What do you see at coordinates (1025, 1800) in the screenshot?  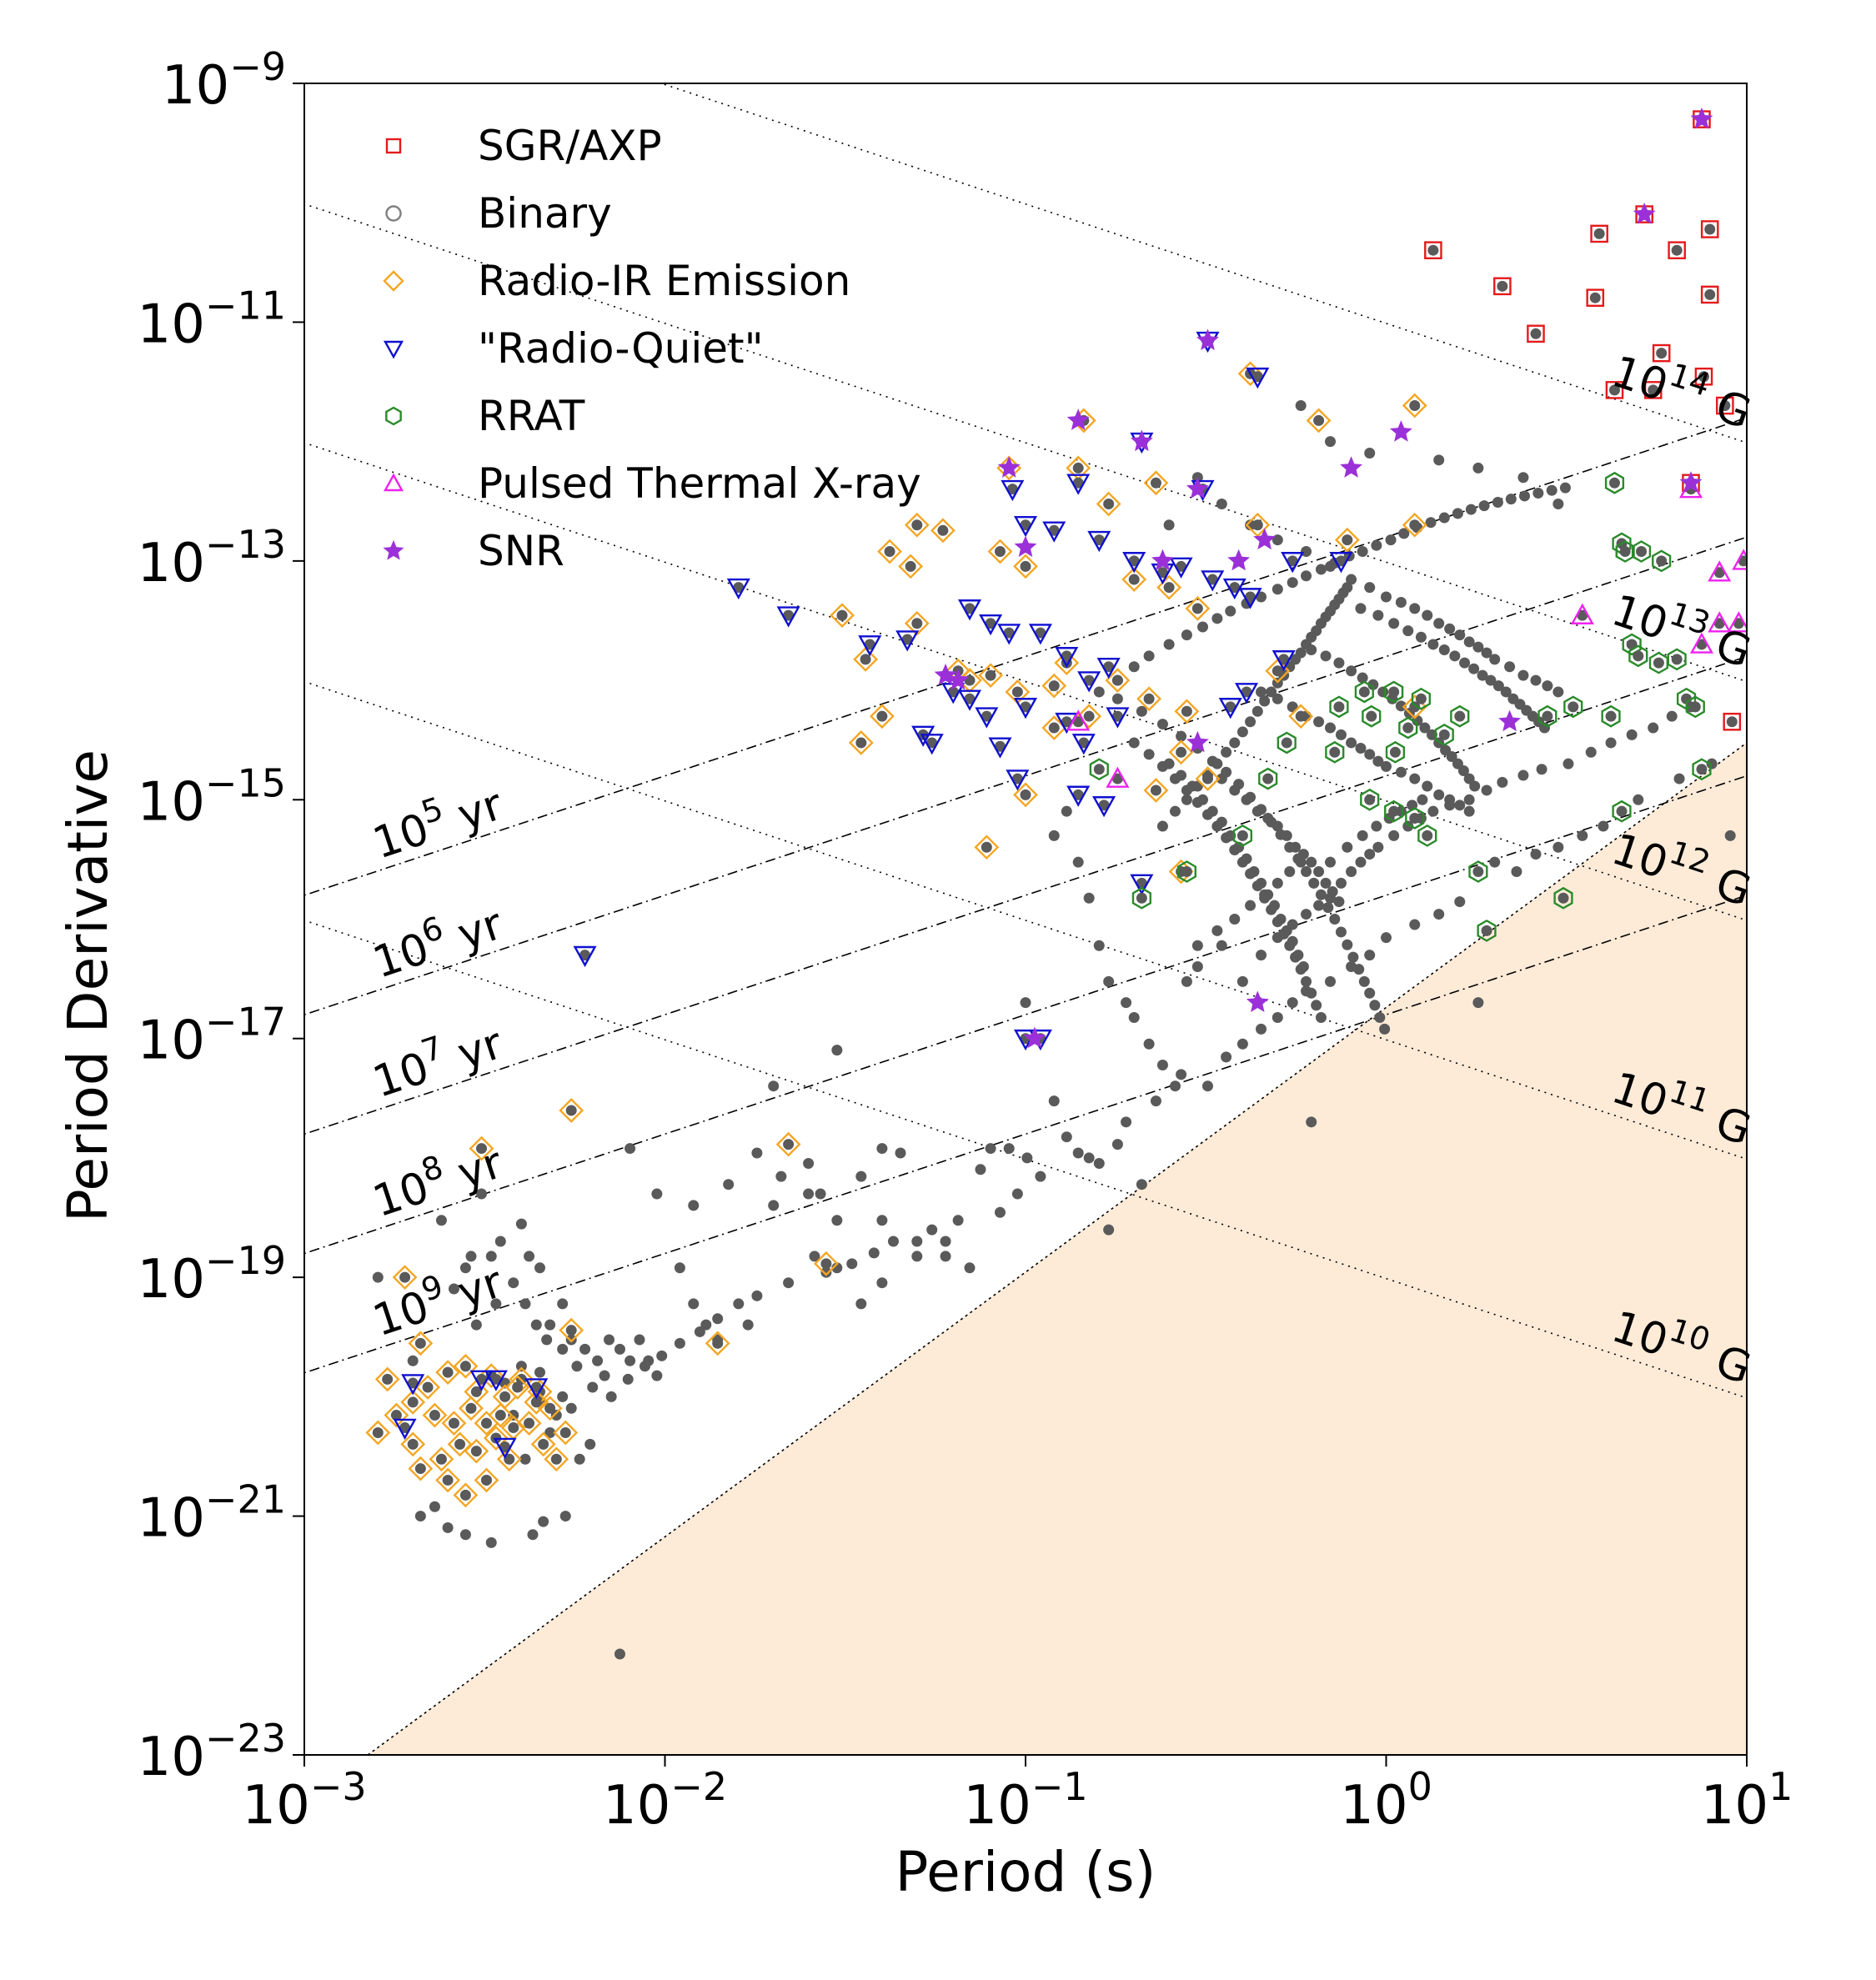 I see `x-tick-label: 10⁻¹` at bounding box center [1025, 1800].